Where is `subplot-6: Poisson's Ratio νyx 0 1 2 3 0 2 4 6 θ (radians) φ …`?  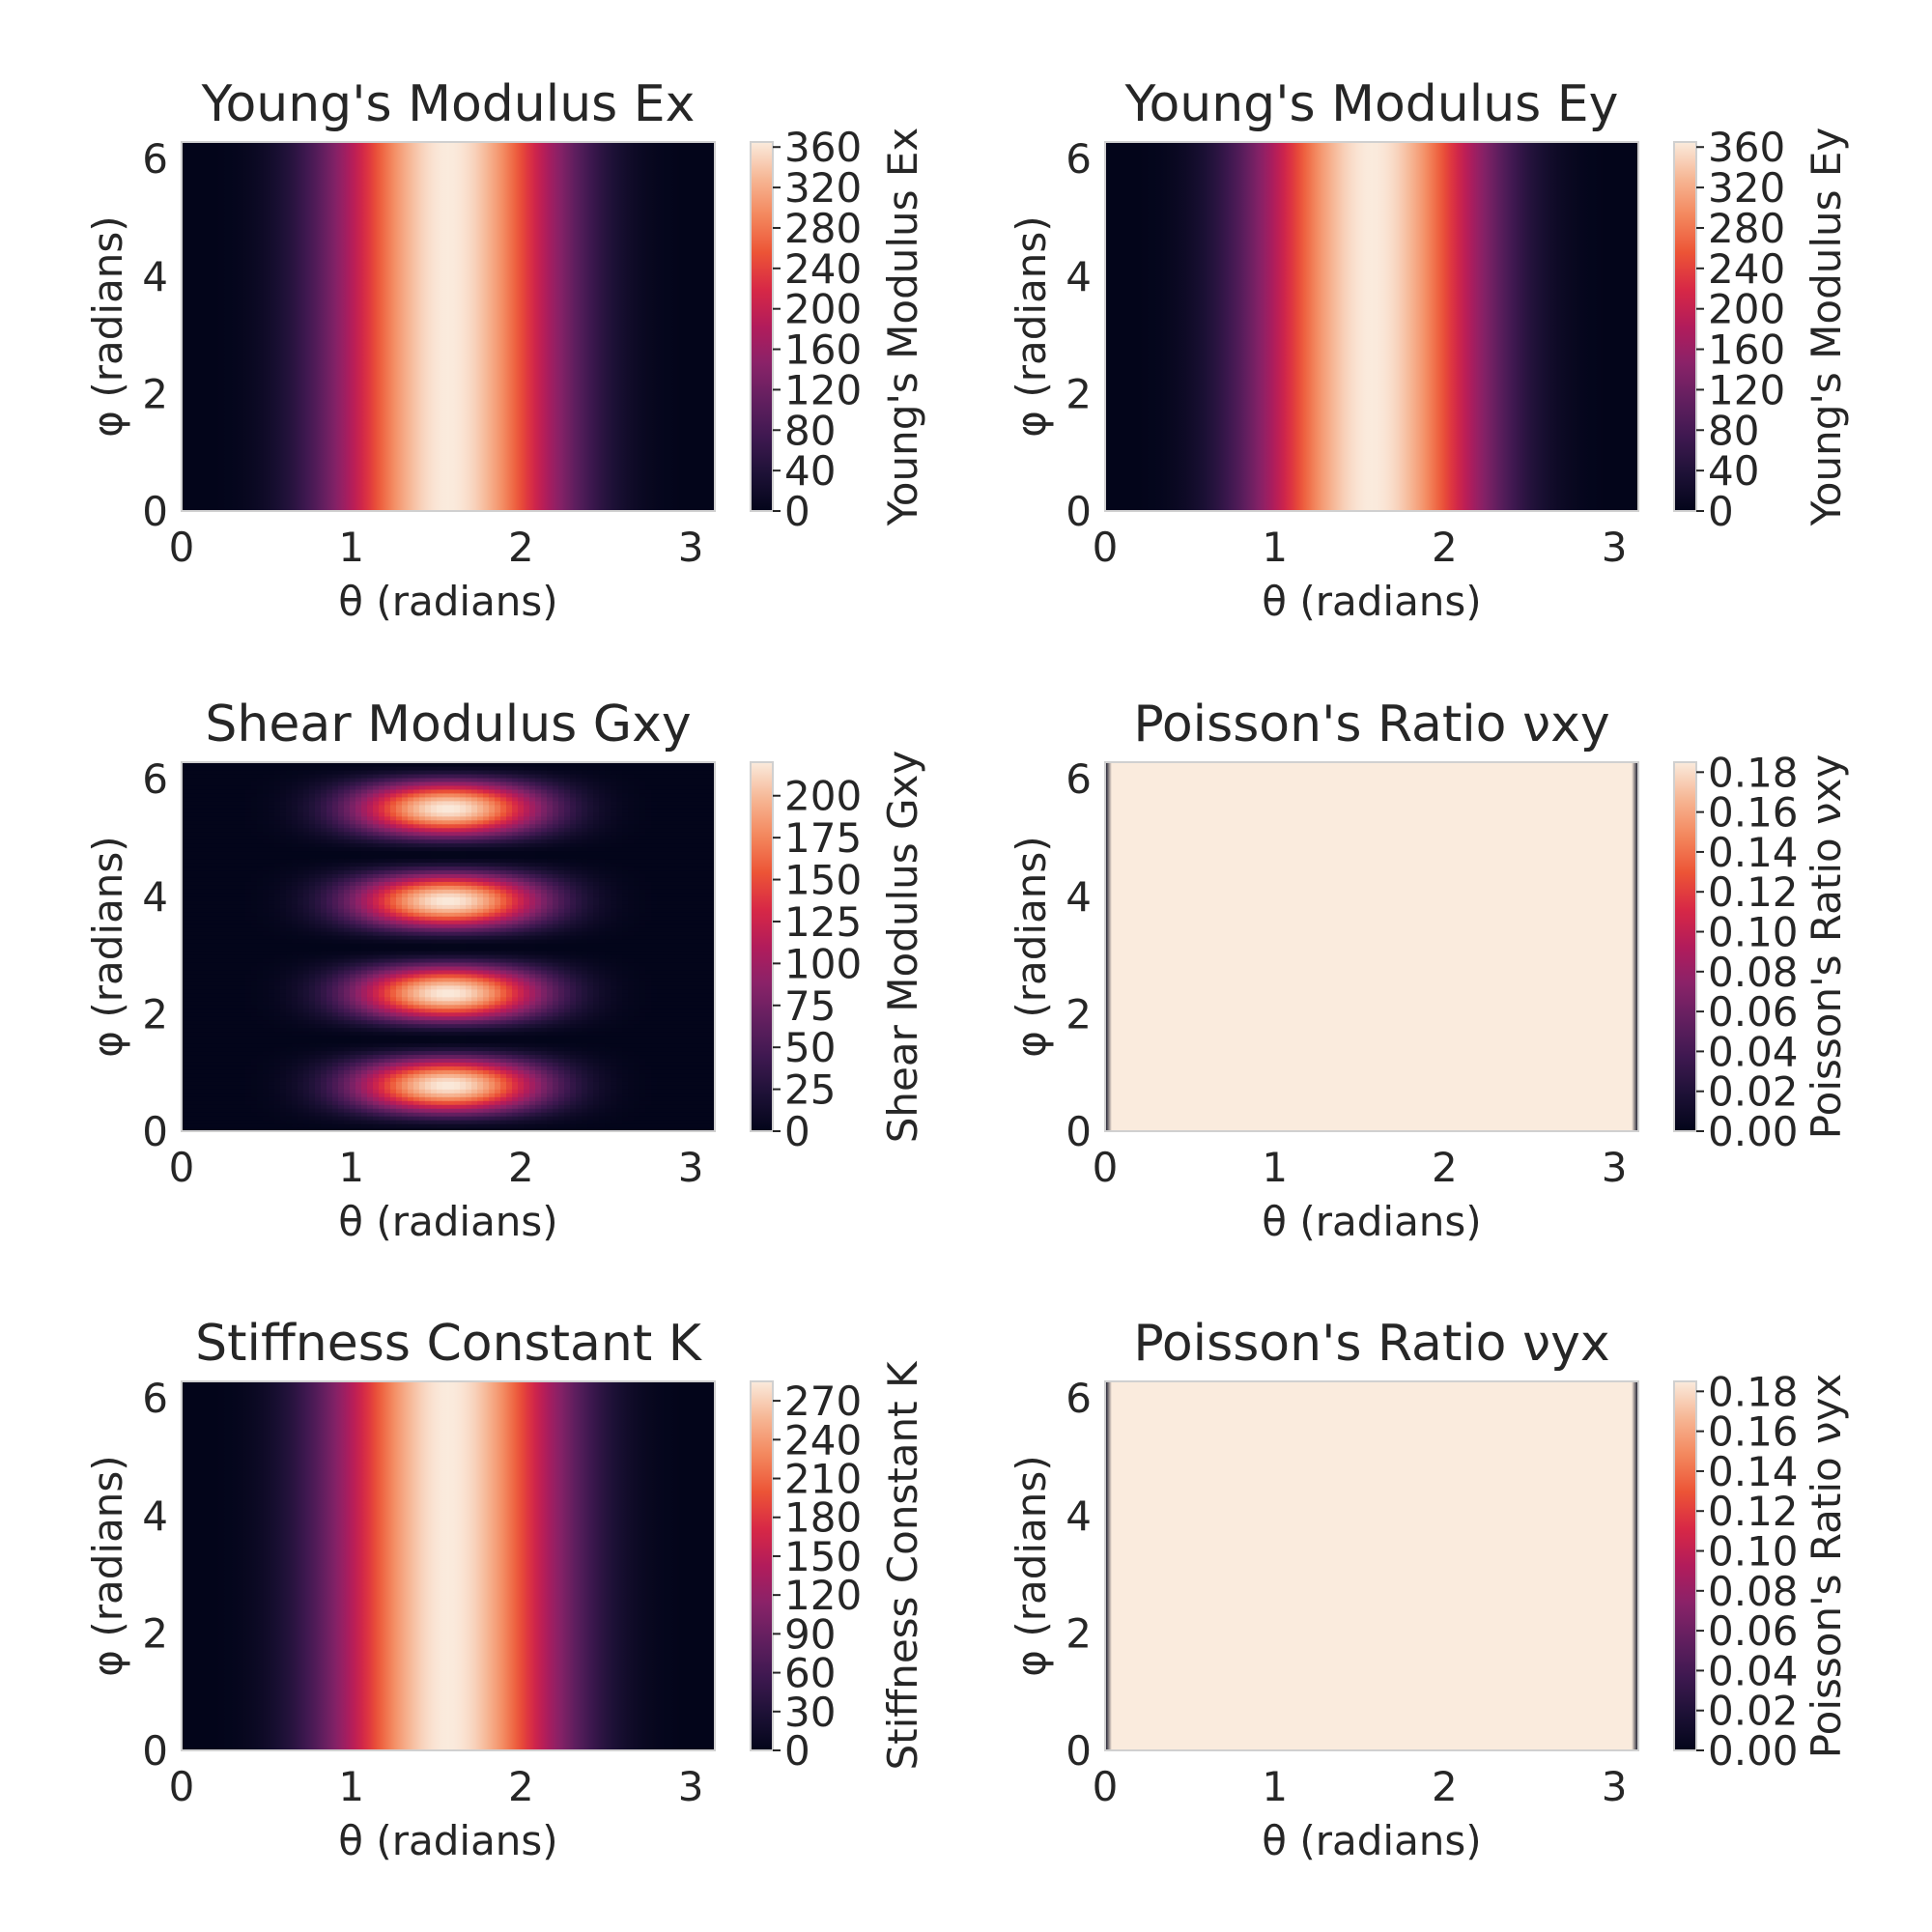
subplot-6: Poisson's Ratio νyx 0 1 2 3 0 2 4 6 θ (radians) φ … is located at coordinates (1429, 1589).